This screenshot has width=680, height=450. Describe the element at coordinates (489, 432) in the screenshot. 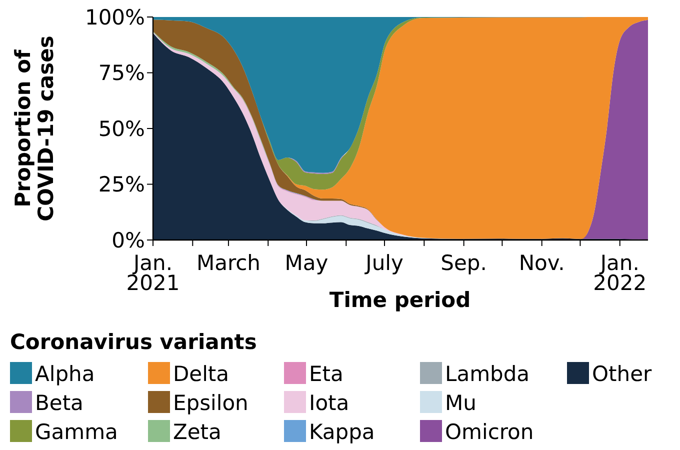

I see `legend-label: Omicron` at that location.